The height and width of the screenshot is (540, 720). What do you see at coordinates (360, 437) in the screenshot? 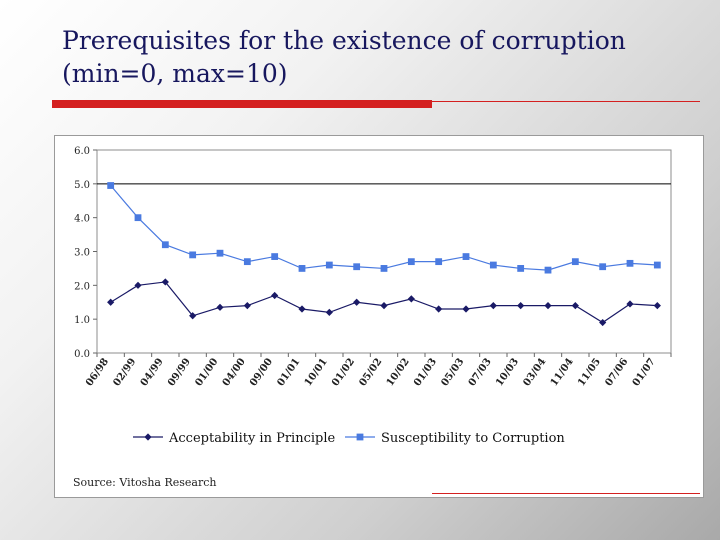
I see `legend-marker-susceptibility` at bounding box center [360, 437].